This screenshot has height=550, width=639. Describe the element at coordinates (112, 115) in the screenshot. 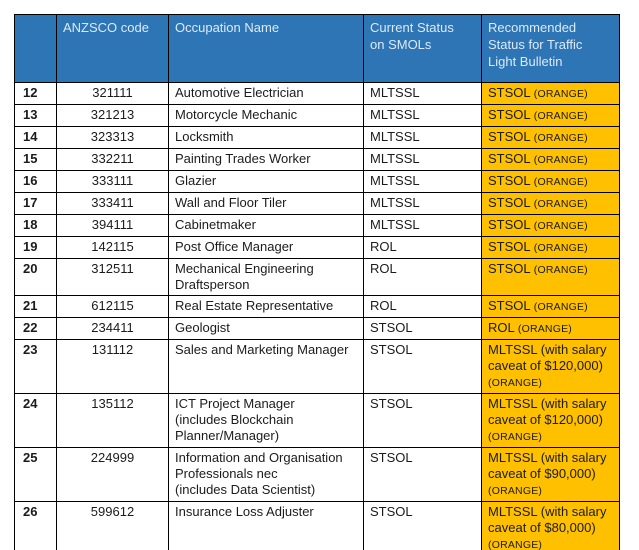

I see `anzsco-code-cell: 321213` at that location.